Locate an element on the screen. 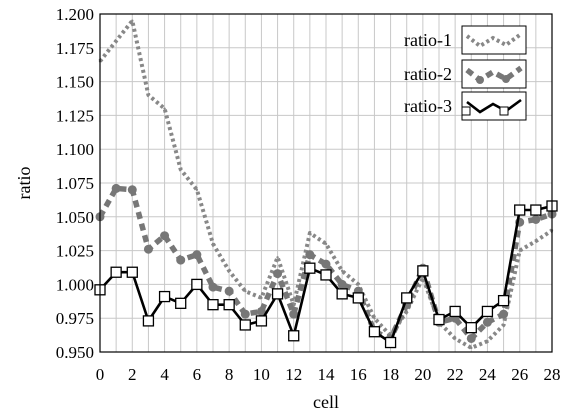  x-tick-label: 16 is located at coordinates (358, 374).